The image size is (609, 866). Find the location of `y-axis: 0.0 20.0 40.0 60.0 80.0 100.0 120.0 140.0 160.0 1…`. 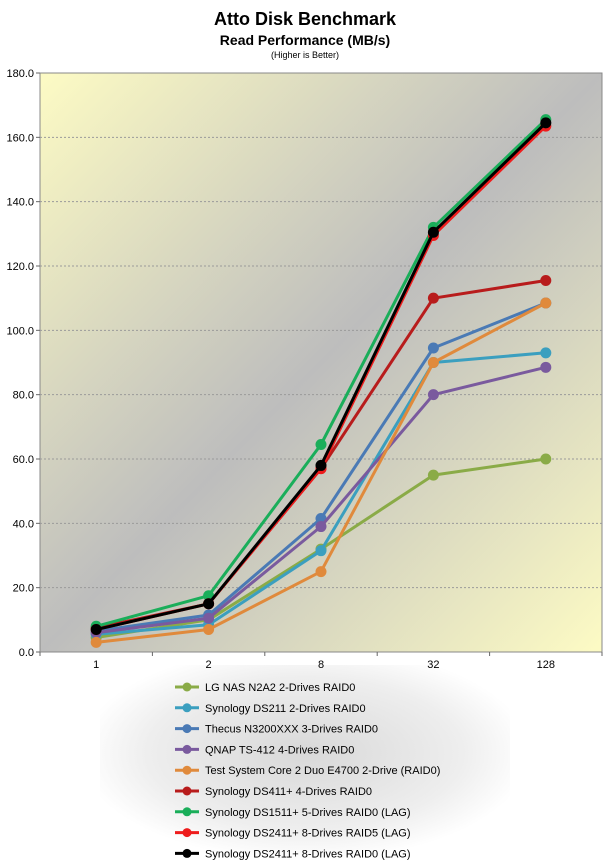

y-axis: 0.0 20.0 40.0 60.0 80.0 100.0 120.0 140.0 160.0 1… is located at coordinates (23, 363).